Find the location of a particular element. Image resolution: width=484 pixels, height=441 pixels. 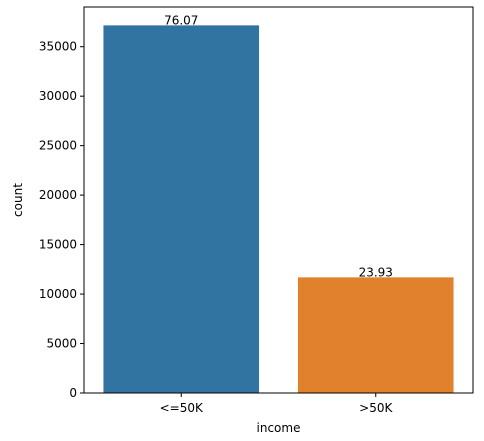

y-tick-label-1: 5000 is located at coordinates (61, 344).